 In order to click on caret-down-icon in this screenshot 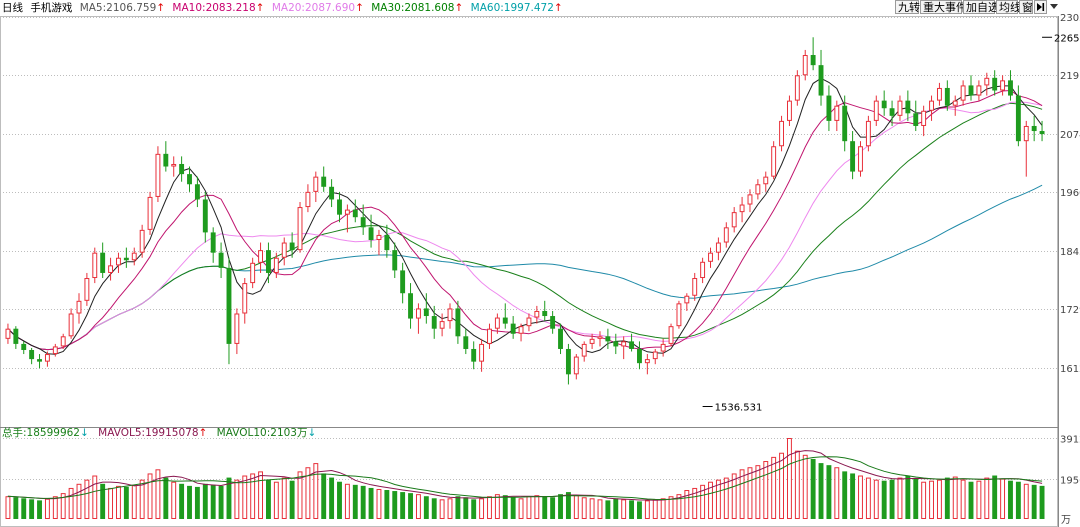, I will do `click(1053, 7)`.